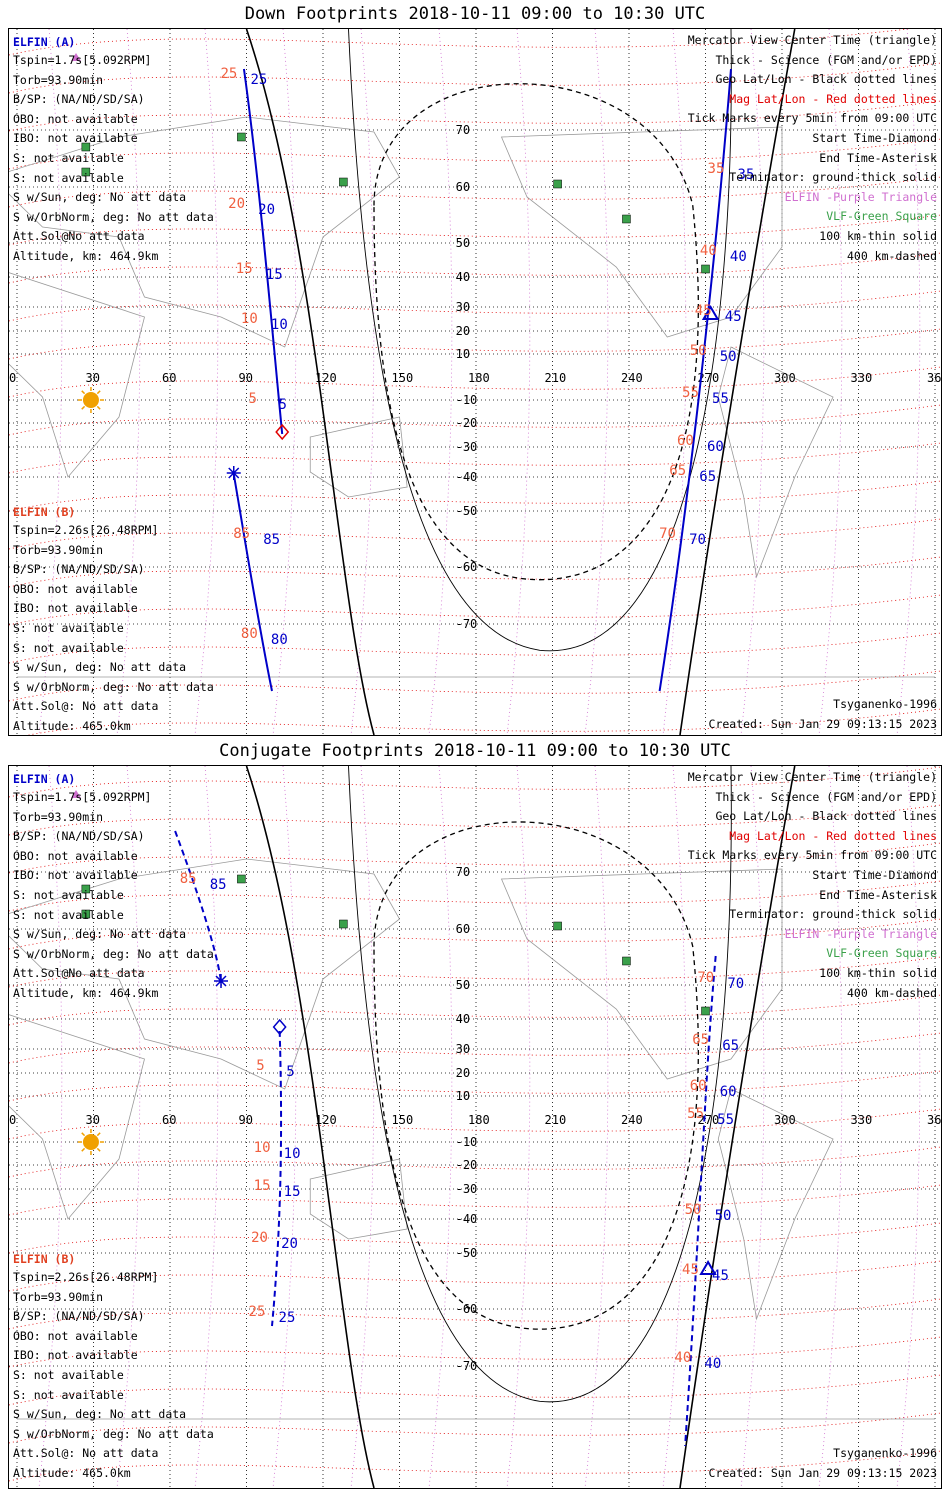 This screenshot has height=1500, width=950. I want to click on latitude-tick-label: 70, so click(463, 872).